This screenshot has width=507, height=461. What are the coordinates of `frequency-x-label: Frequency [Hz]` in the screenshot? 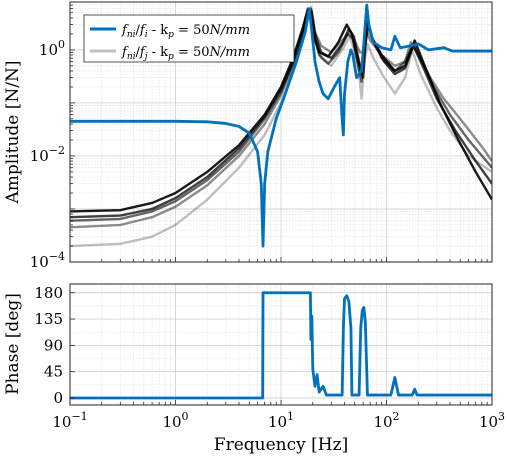 It's located at (281, 445).